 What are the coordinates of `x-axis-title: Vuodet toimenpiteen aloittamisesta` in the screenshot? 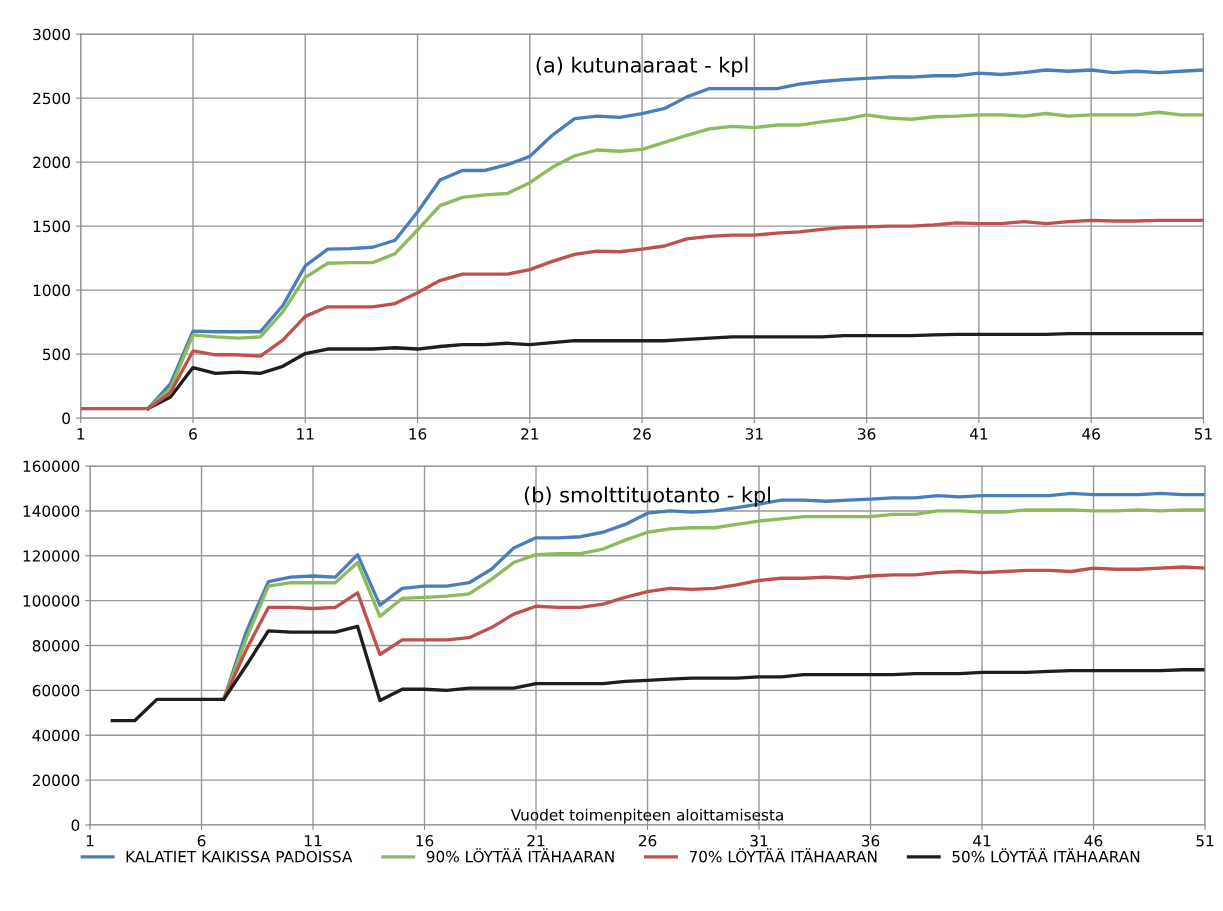 It's located at (646, 816).